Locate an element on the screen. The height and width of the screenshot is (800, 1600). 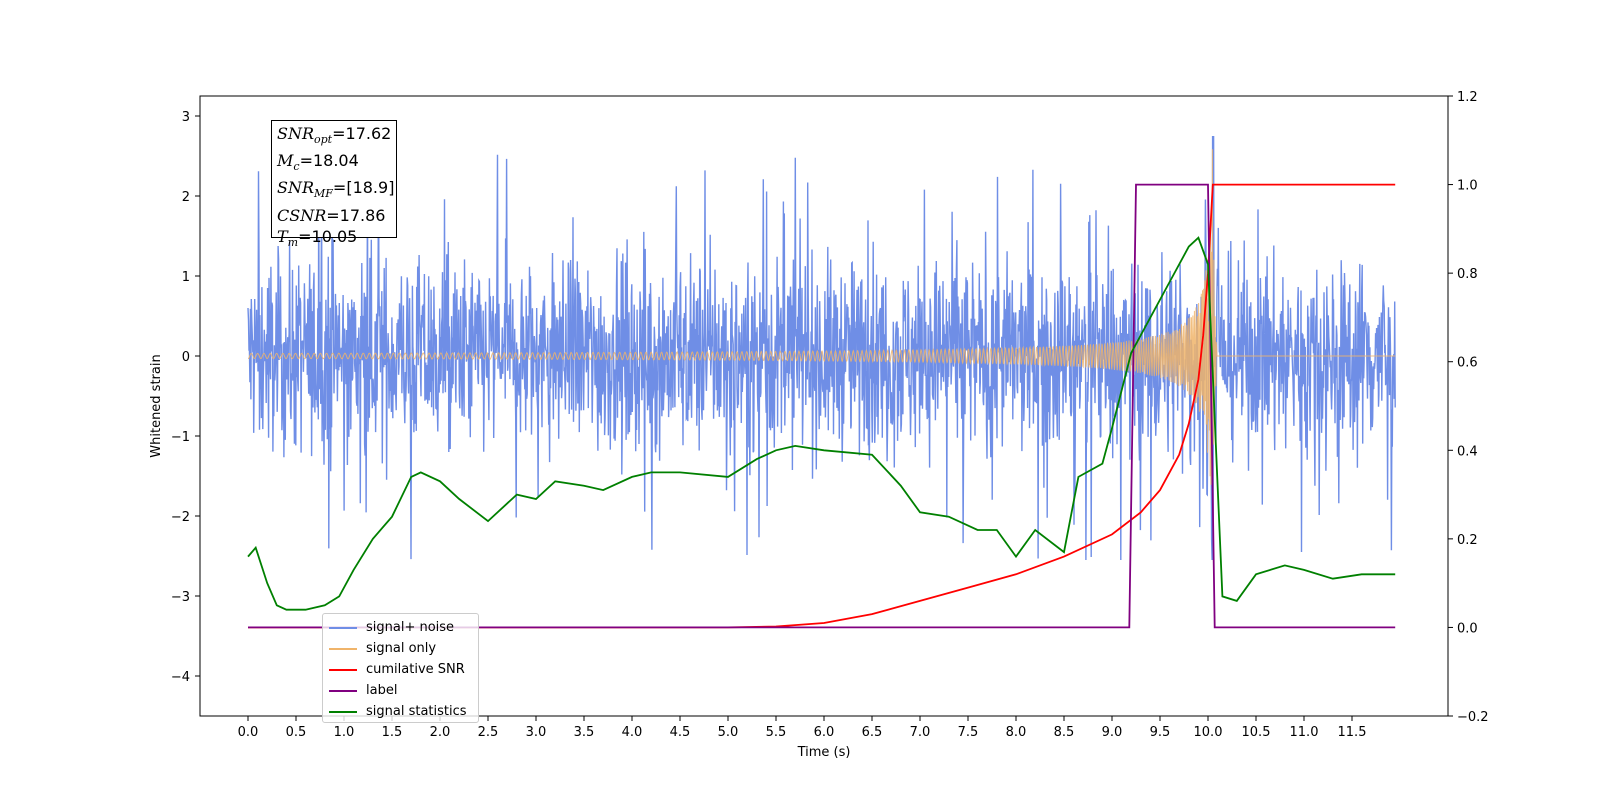
legend-item-cumulative-snr: cumilative SNR is located at coordinates (400, 669).